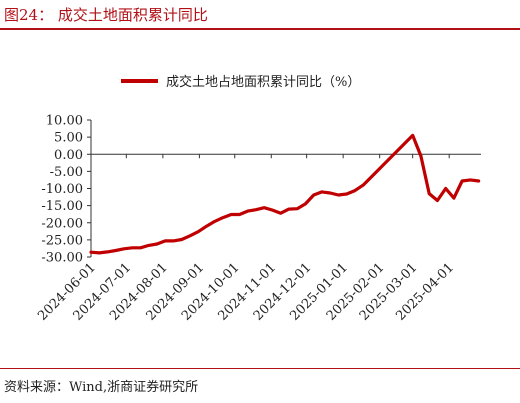 This screenshot has width=520, height=403. What do you see at coordinates (68, 155) in the screenshot?
I see `y-tick-label: 0.00` at bounding box center [68, 155].